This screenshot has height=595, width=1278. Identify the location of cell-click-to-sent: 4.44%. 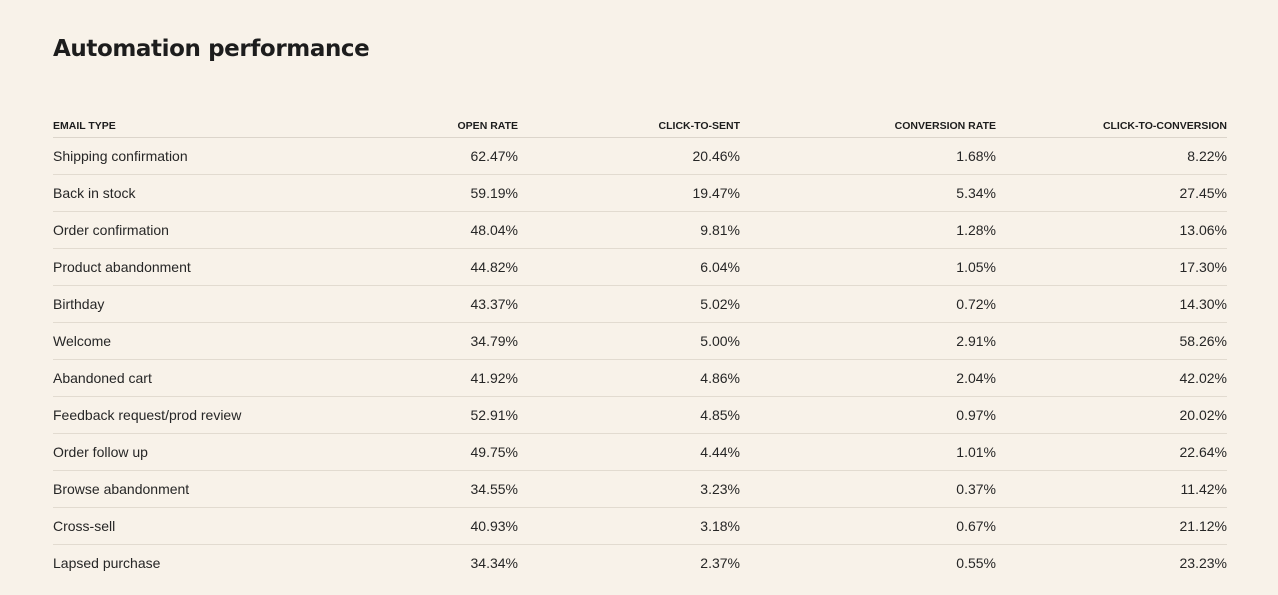
(629, 452).